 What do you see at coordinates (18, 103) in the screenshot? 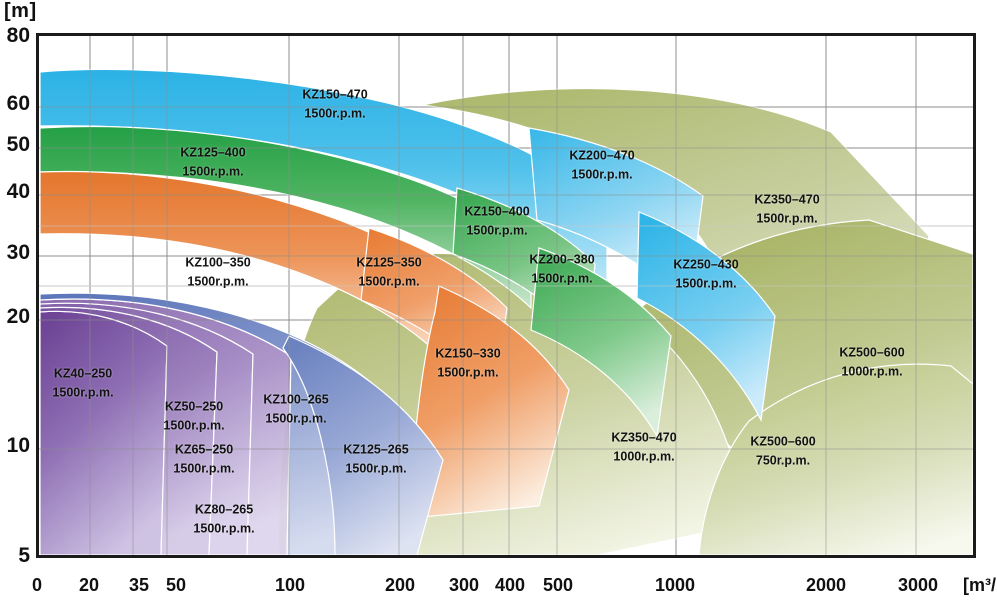
I see `y-tick-label: 60` at bounding box center [18, 103].